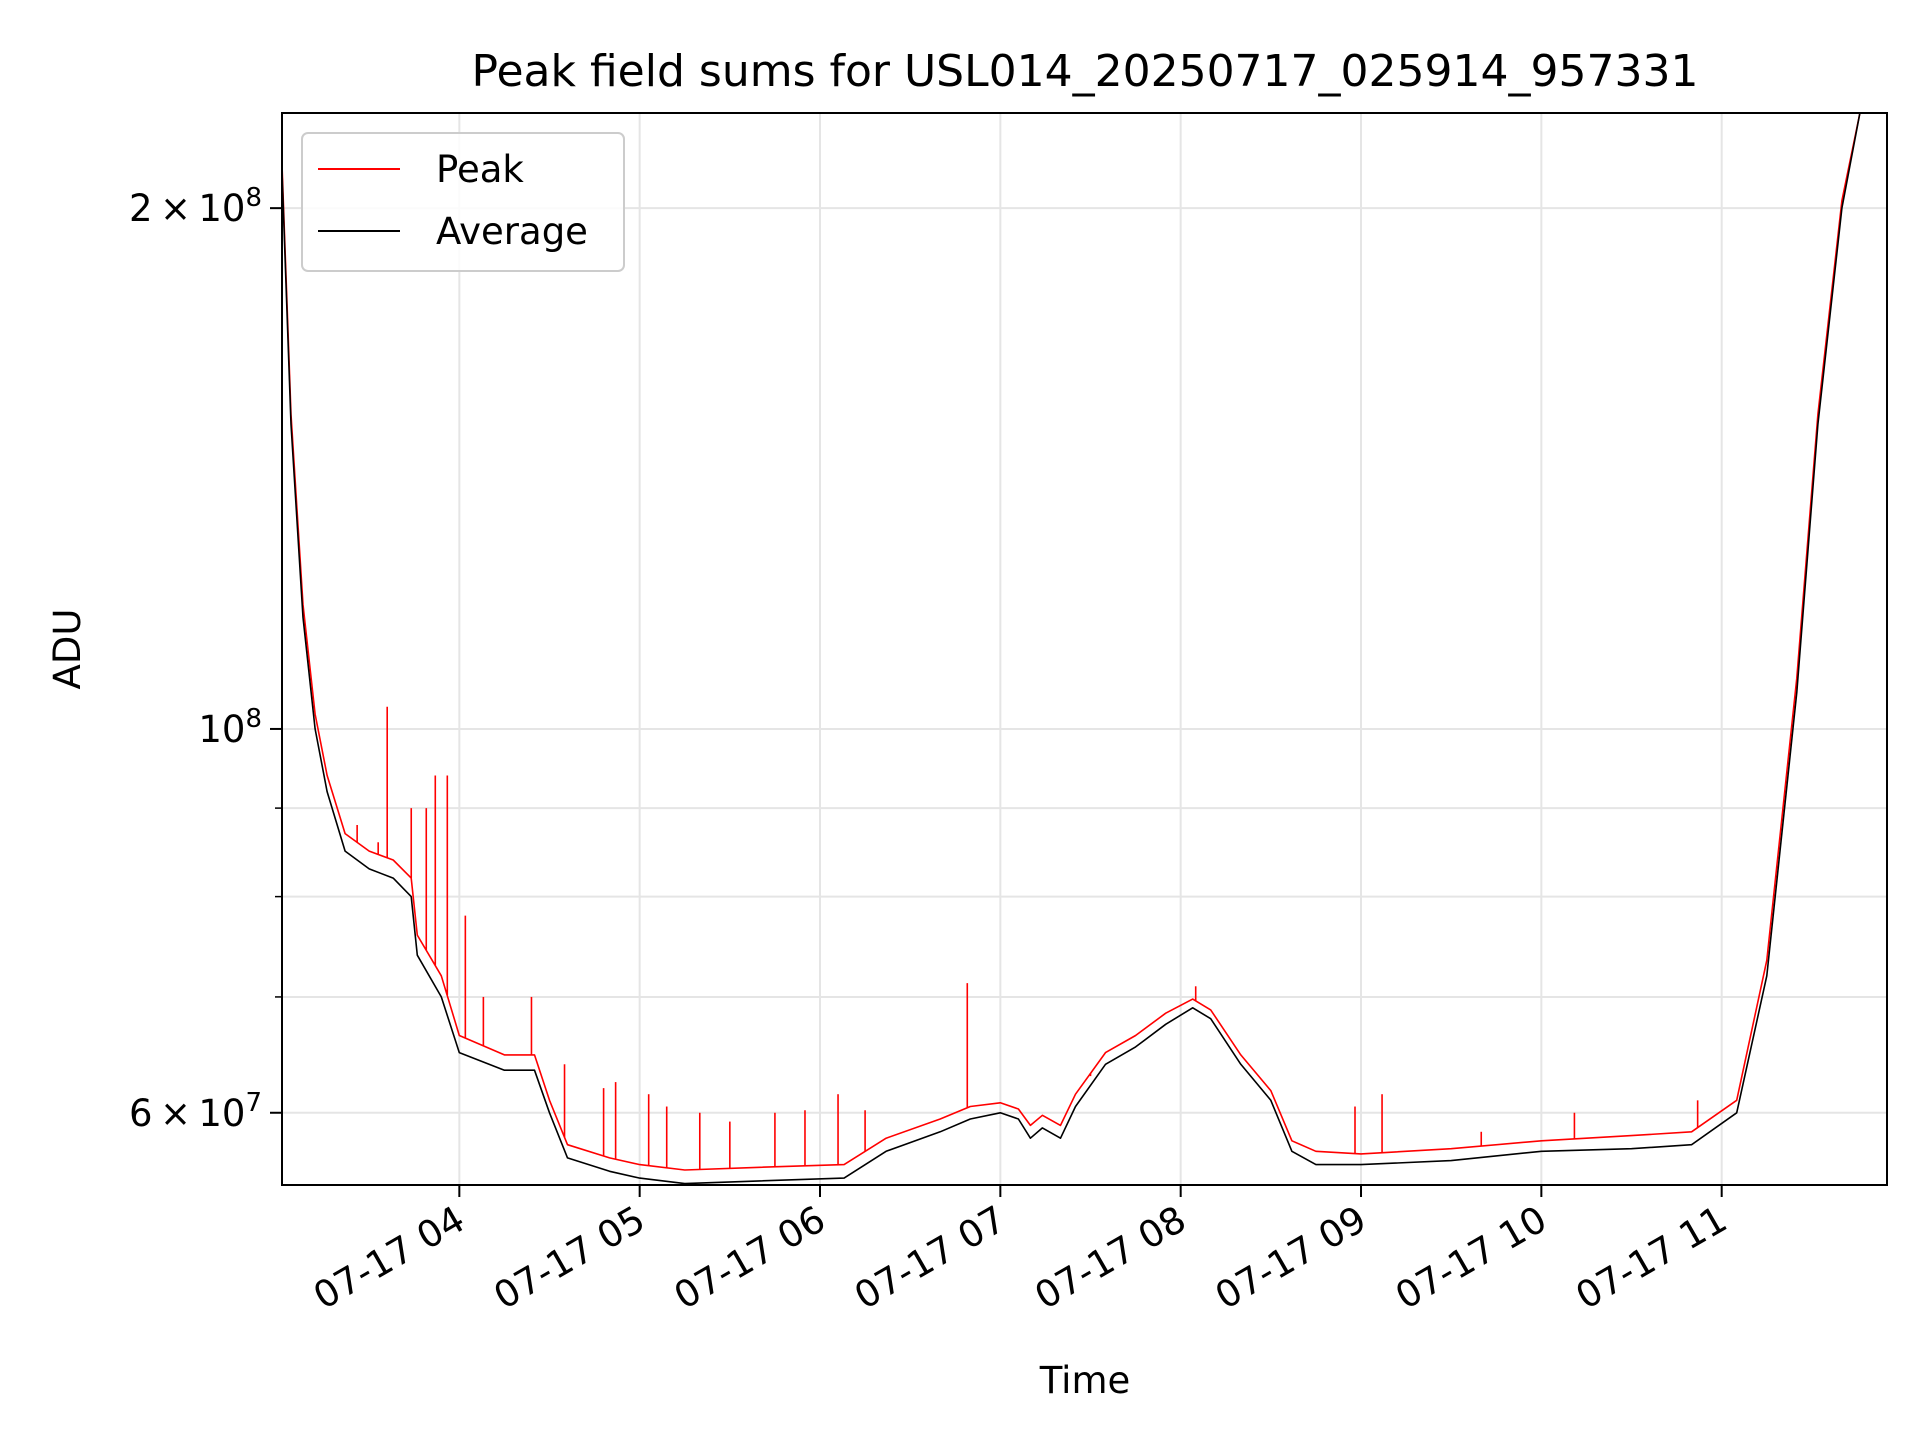 Image resolution: width=1920 pixels, height=1440 pixels. I want to click on y-tick-label: 108, so click(230, 727).